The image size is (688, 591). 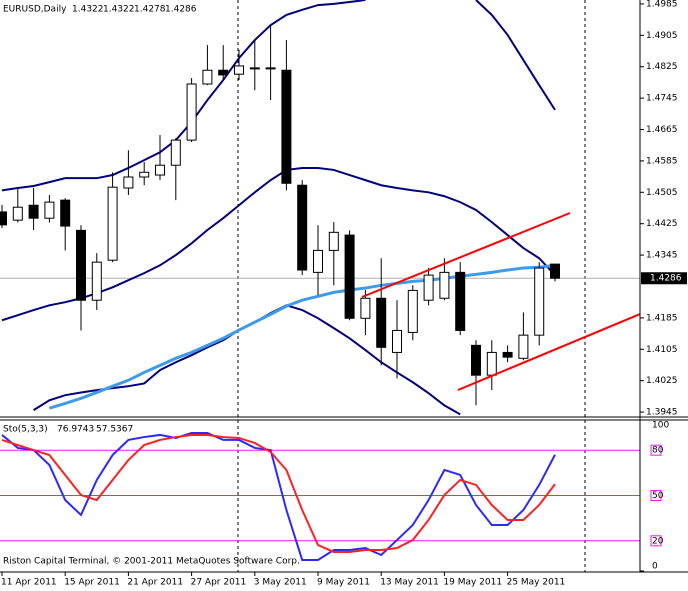 What do you see at coordinates (114, 430) in the screenshot?
I see `indicator-value: 57.5367` at bounding box center [114, 430].